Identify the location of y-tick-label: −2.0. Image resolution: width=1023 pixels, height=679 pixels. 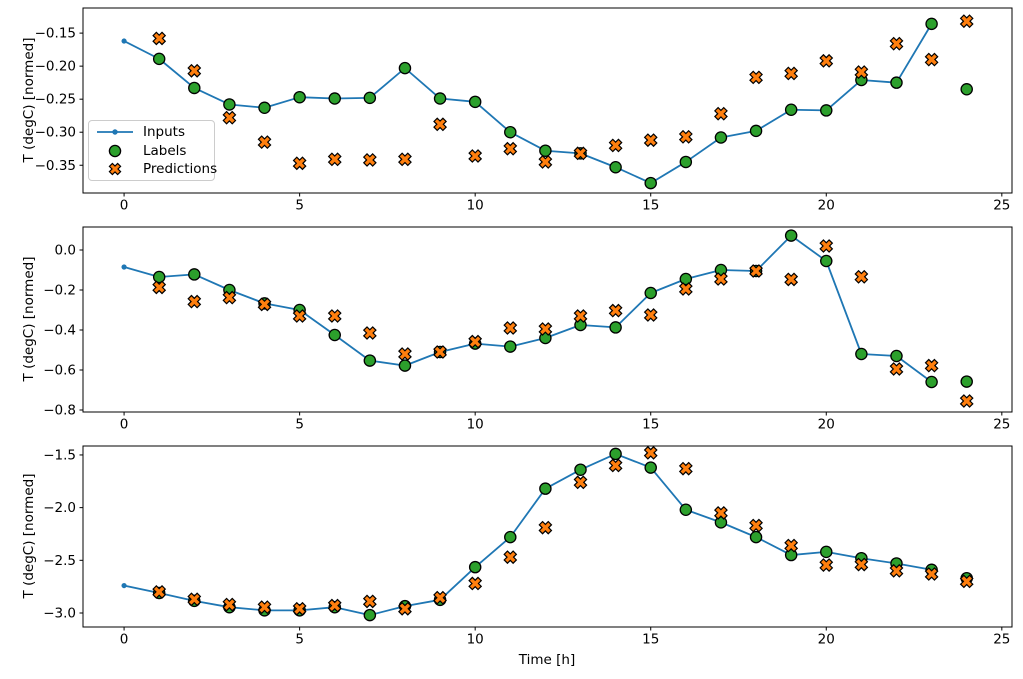
(59, 508).